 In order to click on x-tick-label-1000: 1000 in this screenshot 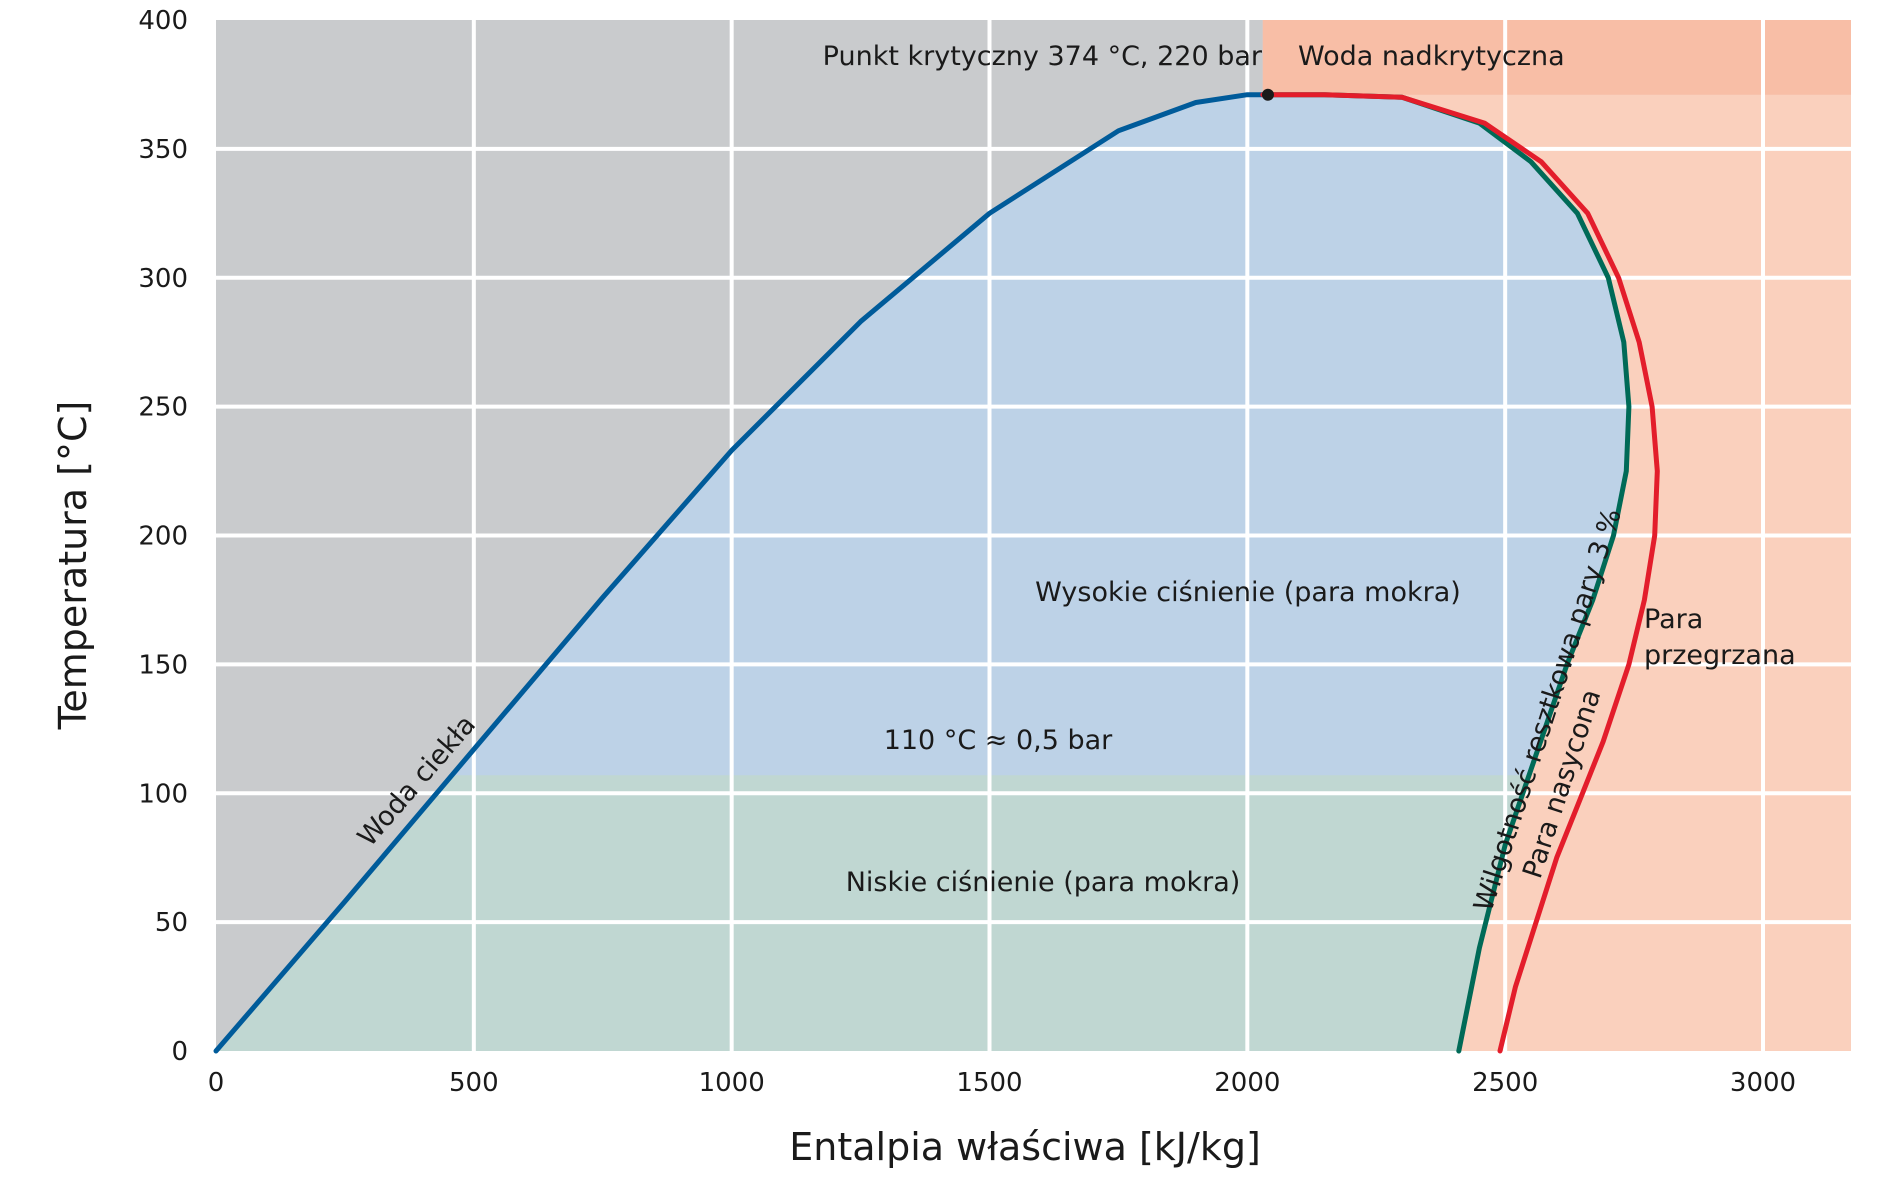, I will do `click(732, 1083)`.